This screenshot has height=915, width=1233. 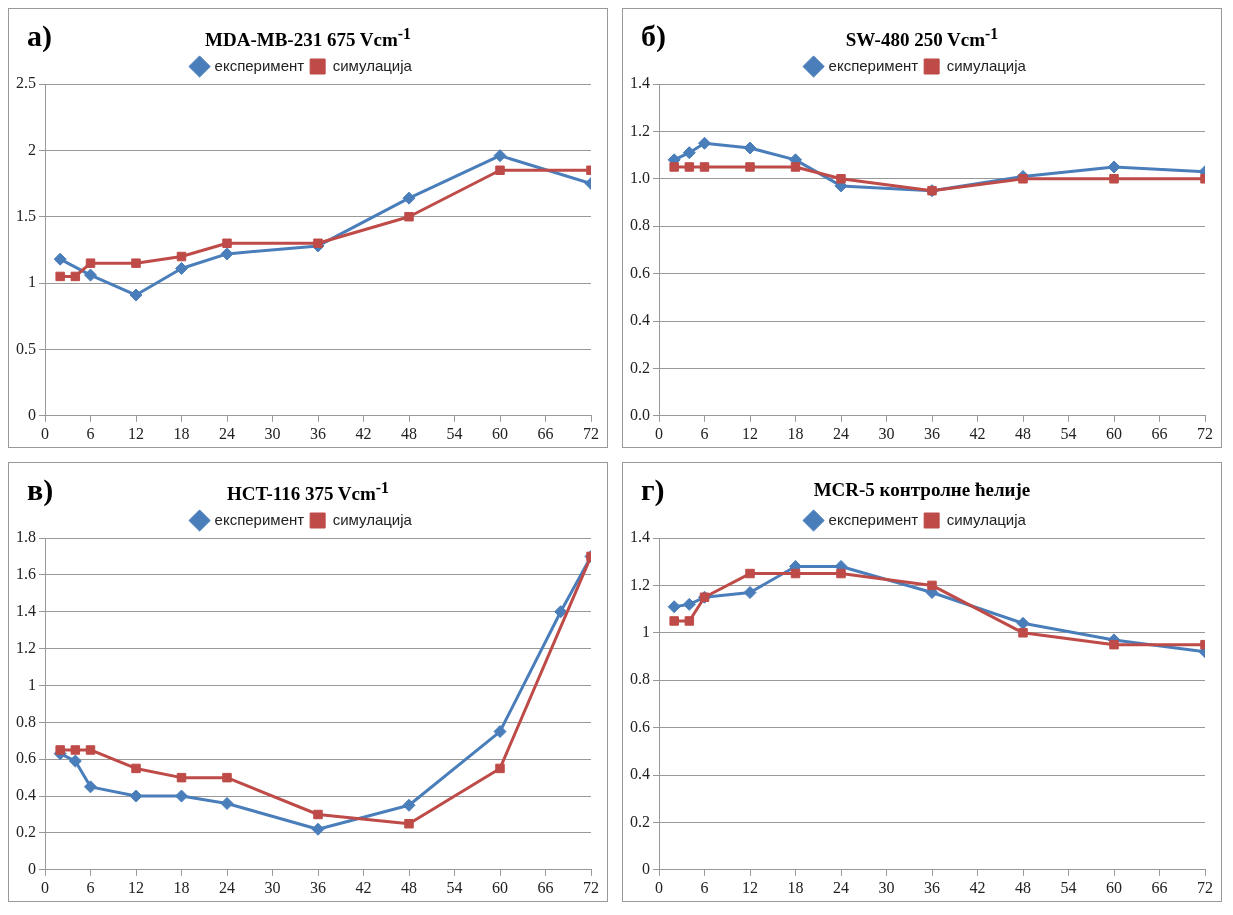 I want to click on y-tick-label: 0.0, so click(x=640, y=414).